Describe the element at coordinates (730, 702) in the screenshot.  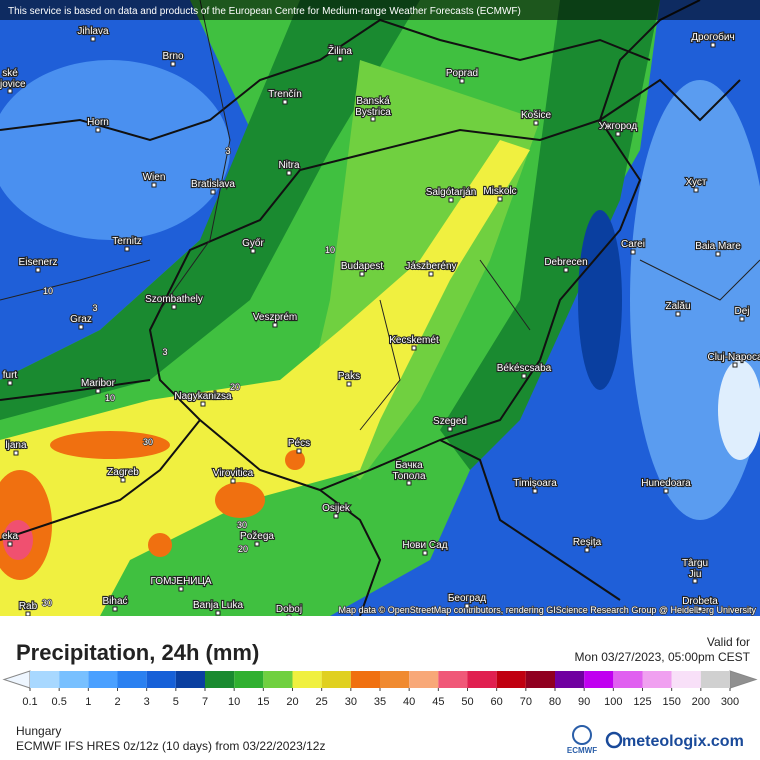
I see `tick-label: 300` at that location.